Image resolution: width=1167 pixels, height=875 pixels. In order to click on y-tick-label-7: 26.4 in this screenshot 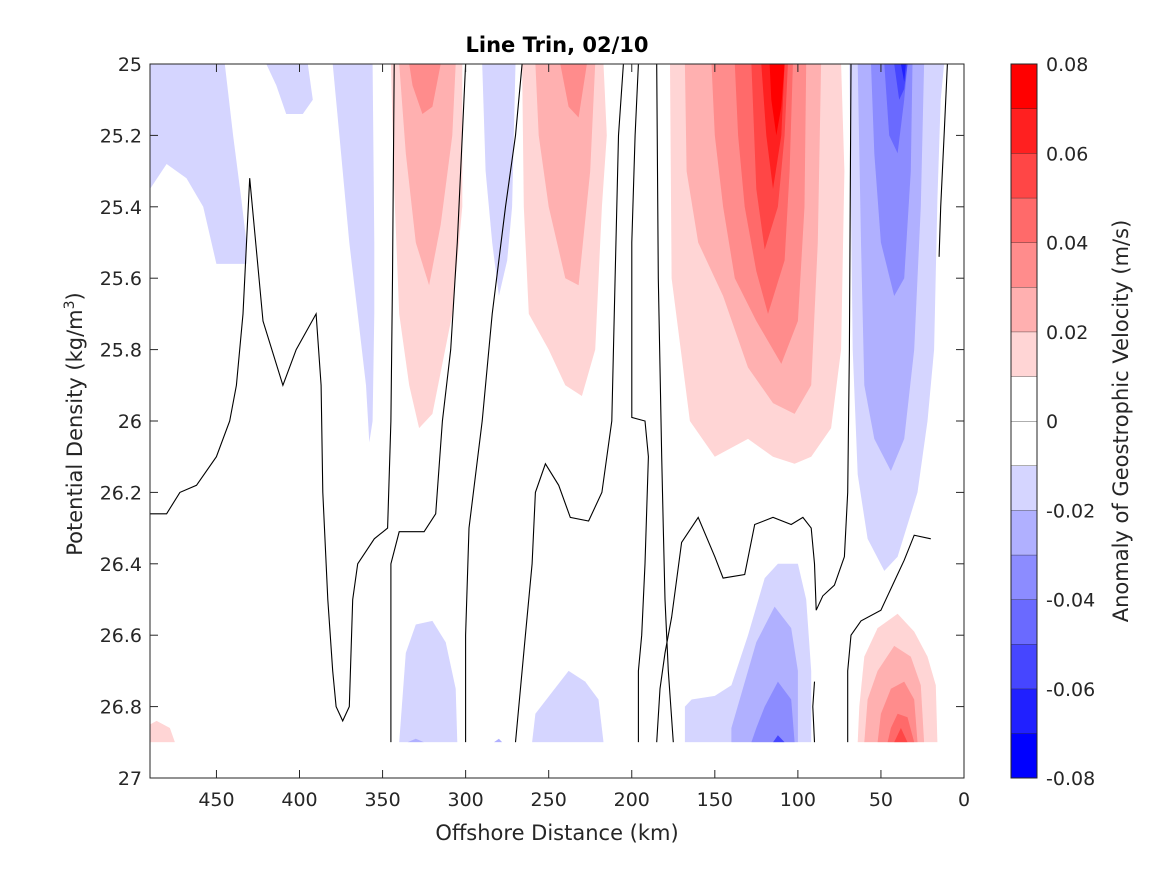, I will do `click(121, 565)`.